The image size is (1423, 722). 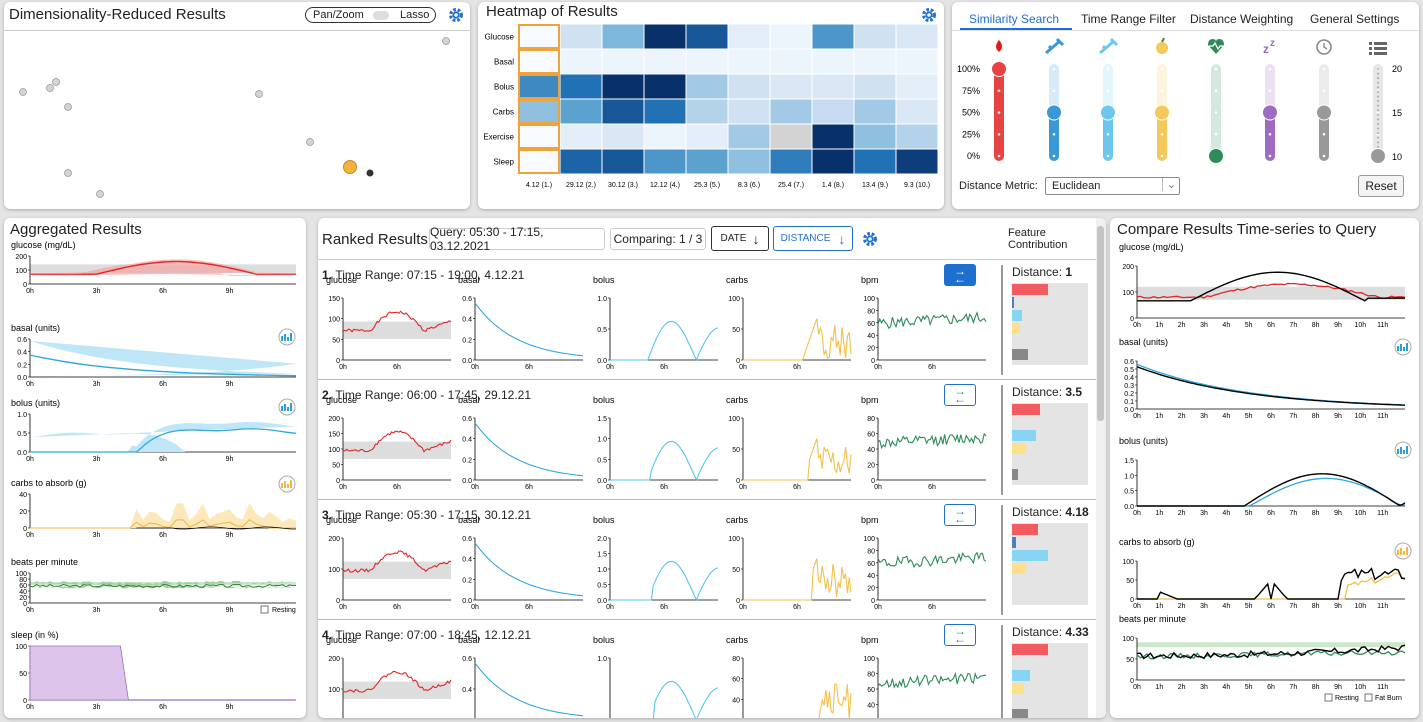 I want to click on result-rank: 1., so click(x=329, y=275).